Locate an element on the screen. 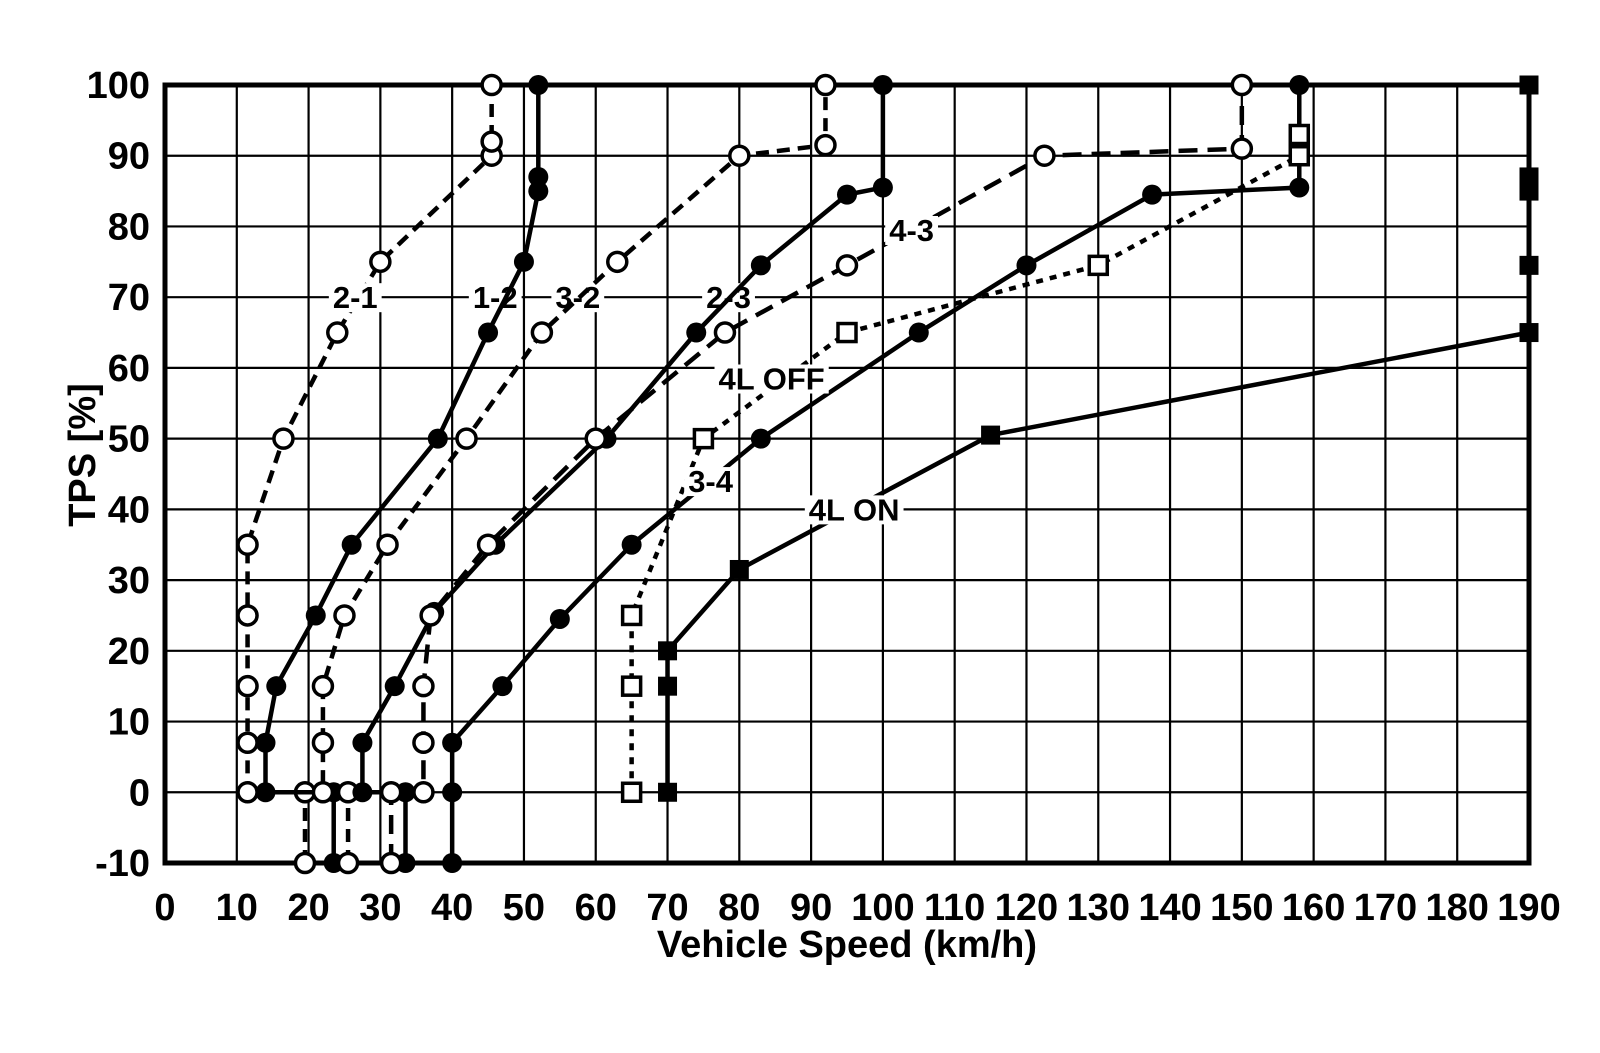 This screenshot has height=1053, width=1600. x-tick-label: 160 is located at coordinates (1313, 908).